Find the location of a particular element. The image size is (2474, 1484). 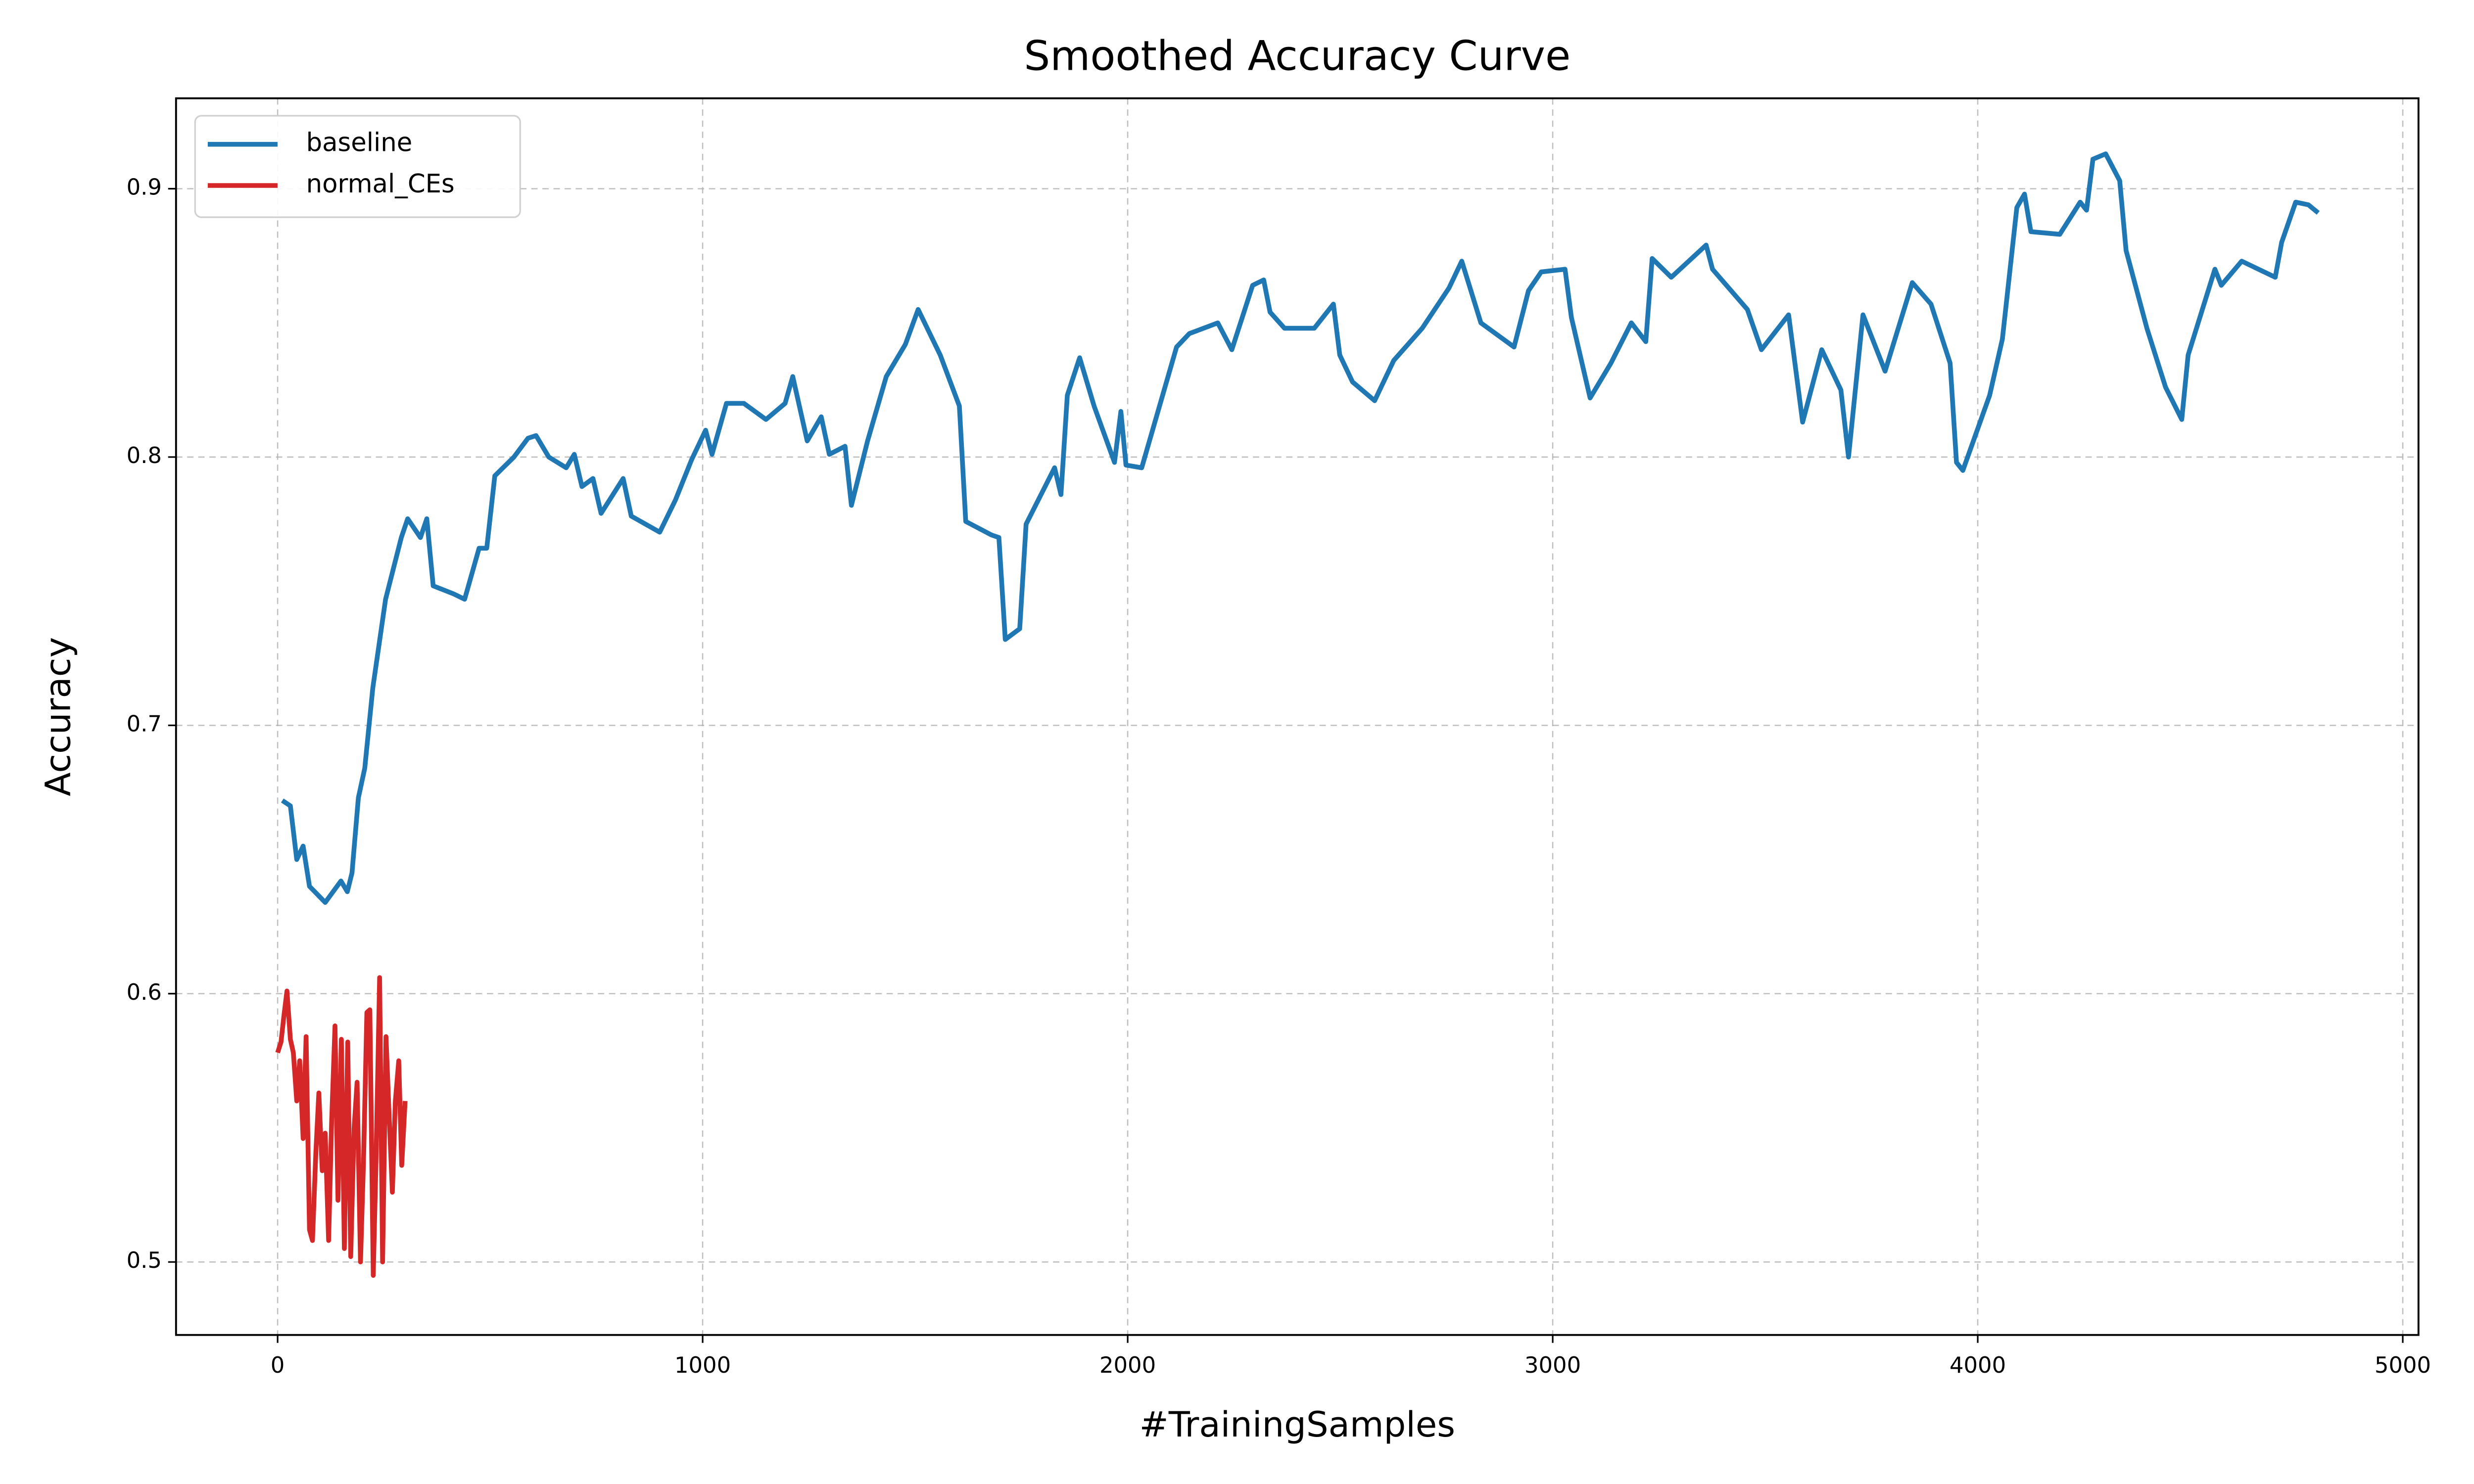

series-line is located at coordinates (342, 1126).